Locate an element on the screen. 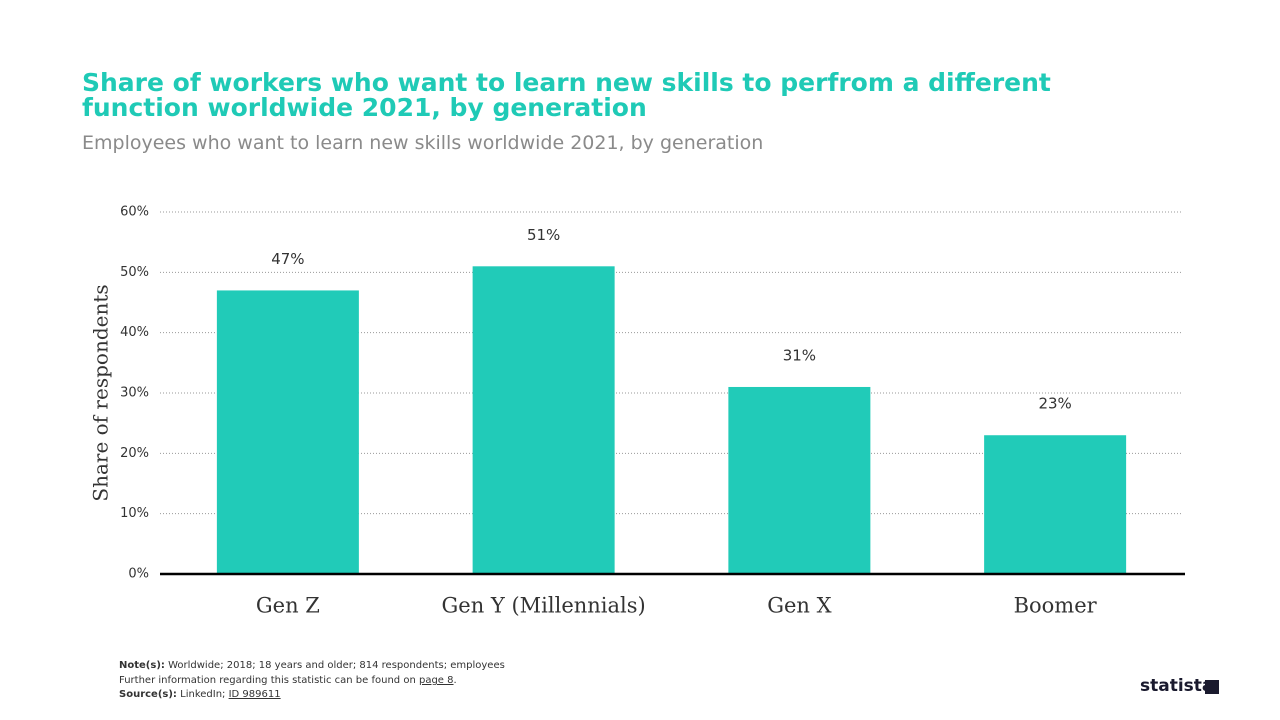  logo-mark is located at coordinates (1212, 687).